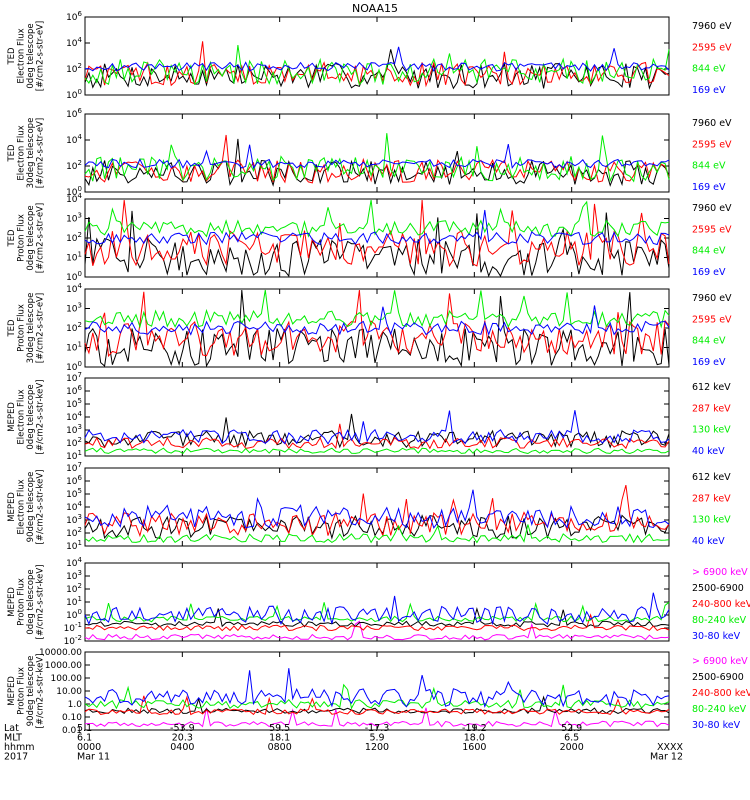  I want to click on x-axis-value: Mar 11, so click(93, 757).